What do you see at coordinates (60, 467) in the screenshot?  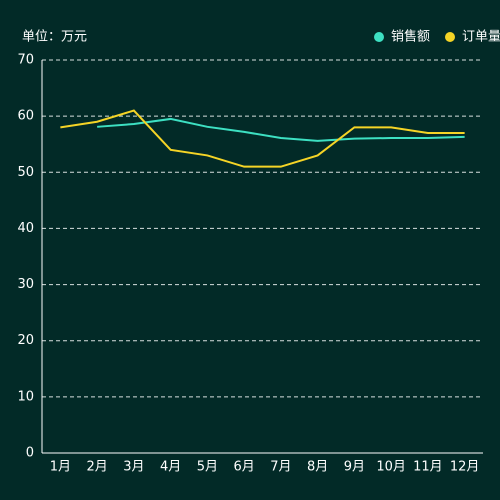 I see `x-tick-label: 1月` at bounding box center [60, 467].